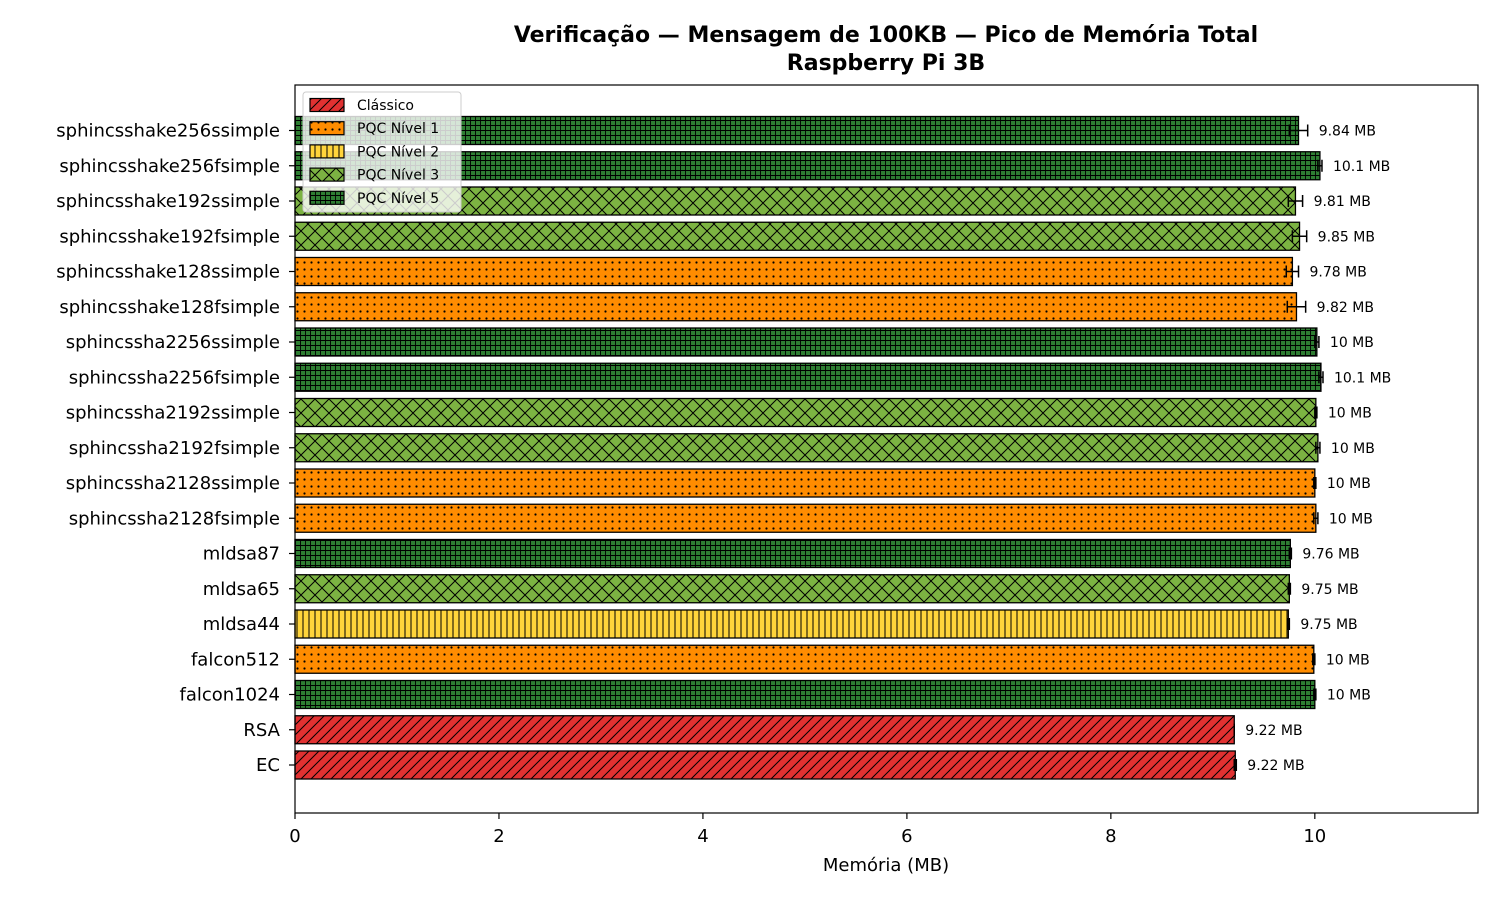  What do you see at coordinates (807, 830) in the screenshot?
I see `x-axis: 0 2 4 6 8 10` at bounding box center [807, 830].